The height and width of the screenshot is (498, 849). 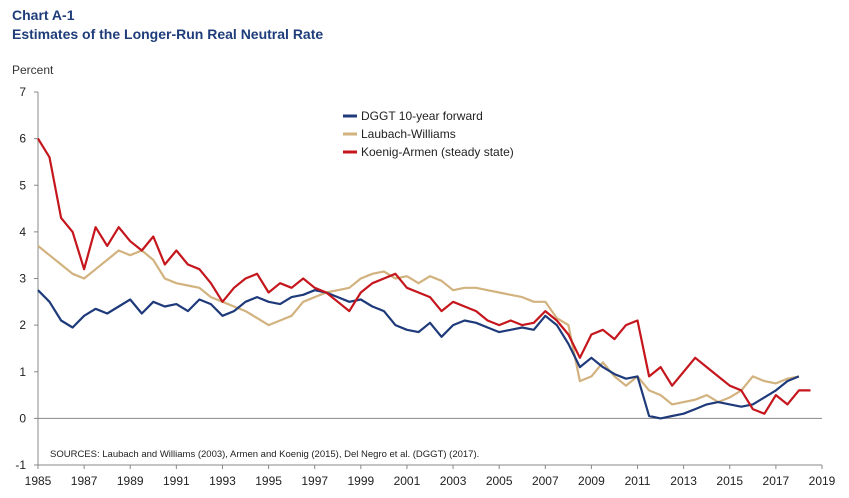 I want to click on legend-label: Koenig-Armen (steady state), so click(x=437, y=152).